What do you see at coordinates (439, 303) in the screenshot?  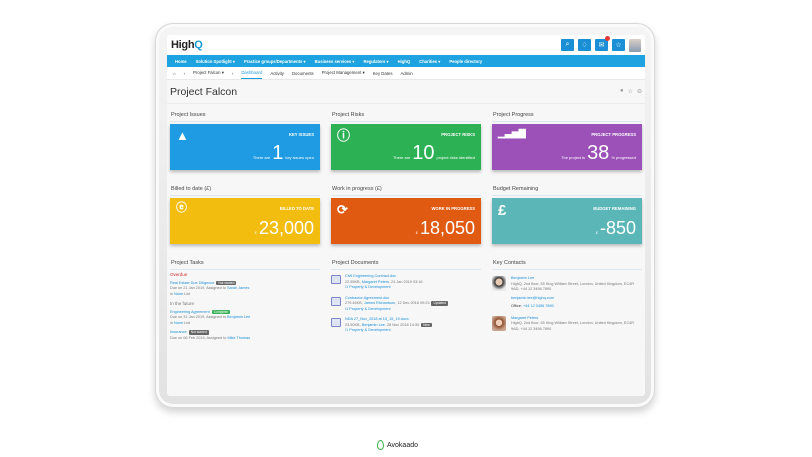 I see `updated-badge: Updated` at bounding box center [439, 303].